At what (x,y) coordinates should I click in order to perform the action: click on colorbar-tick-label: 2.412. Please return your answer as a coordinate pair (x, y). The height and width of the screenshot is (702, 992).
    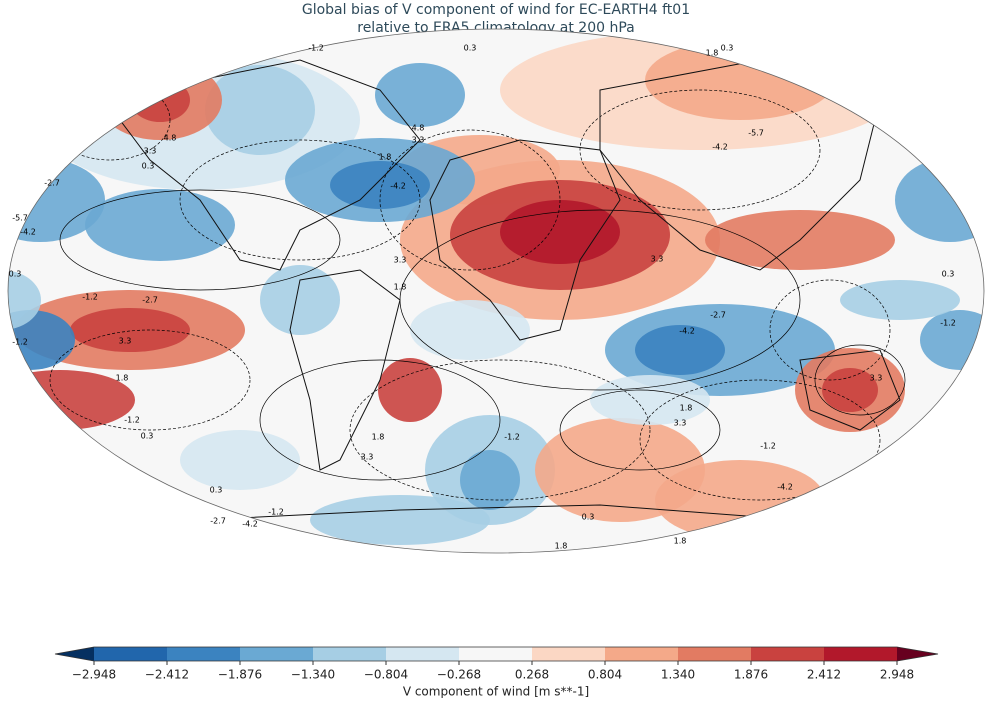
    Looking at the image, I should click on (824, 675).